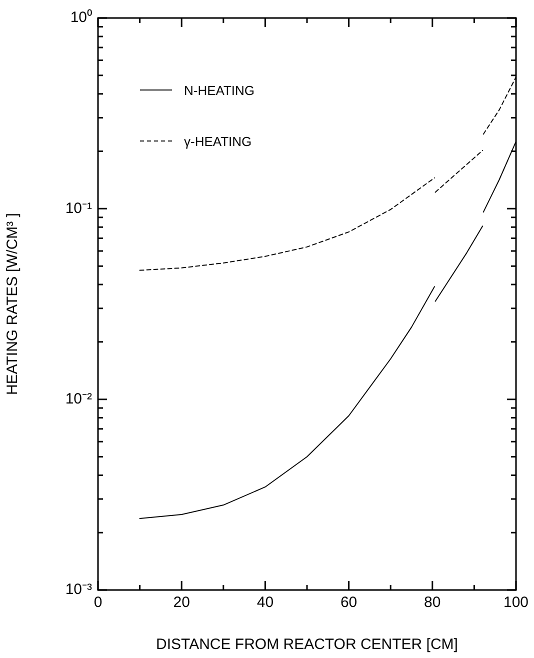 Image resolution: width=534 pixels, height=658 pixels. What do you see at coordinates (307, 645) in the screenshot?
I see `x-axis-title: DISTANCE FROM REACTOR CENTER [CM]` at bounding box center [307, 645].